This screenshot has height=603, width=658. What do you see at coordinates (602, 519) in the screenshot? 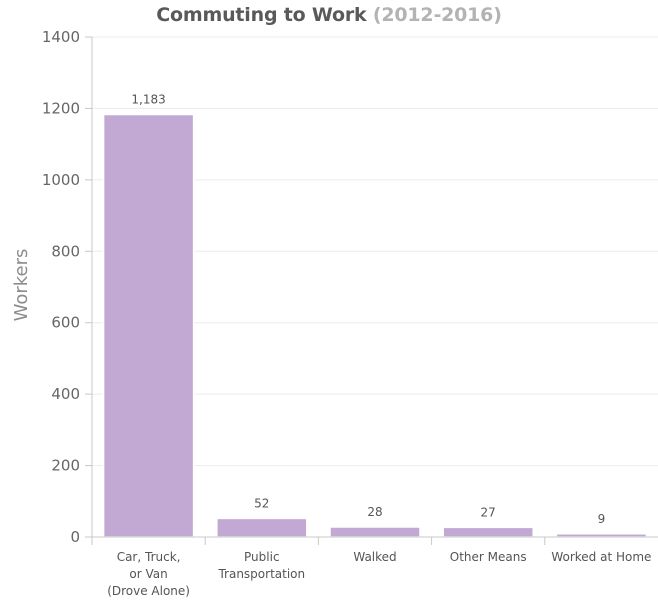
I see `data-label: 9` at bounding box center [602, 519].